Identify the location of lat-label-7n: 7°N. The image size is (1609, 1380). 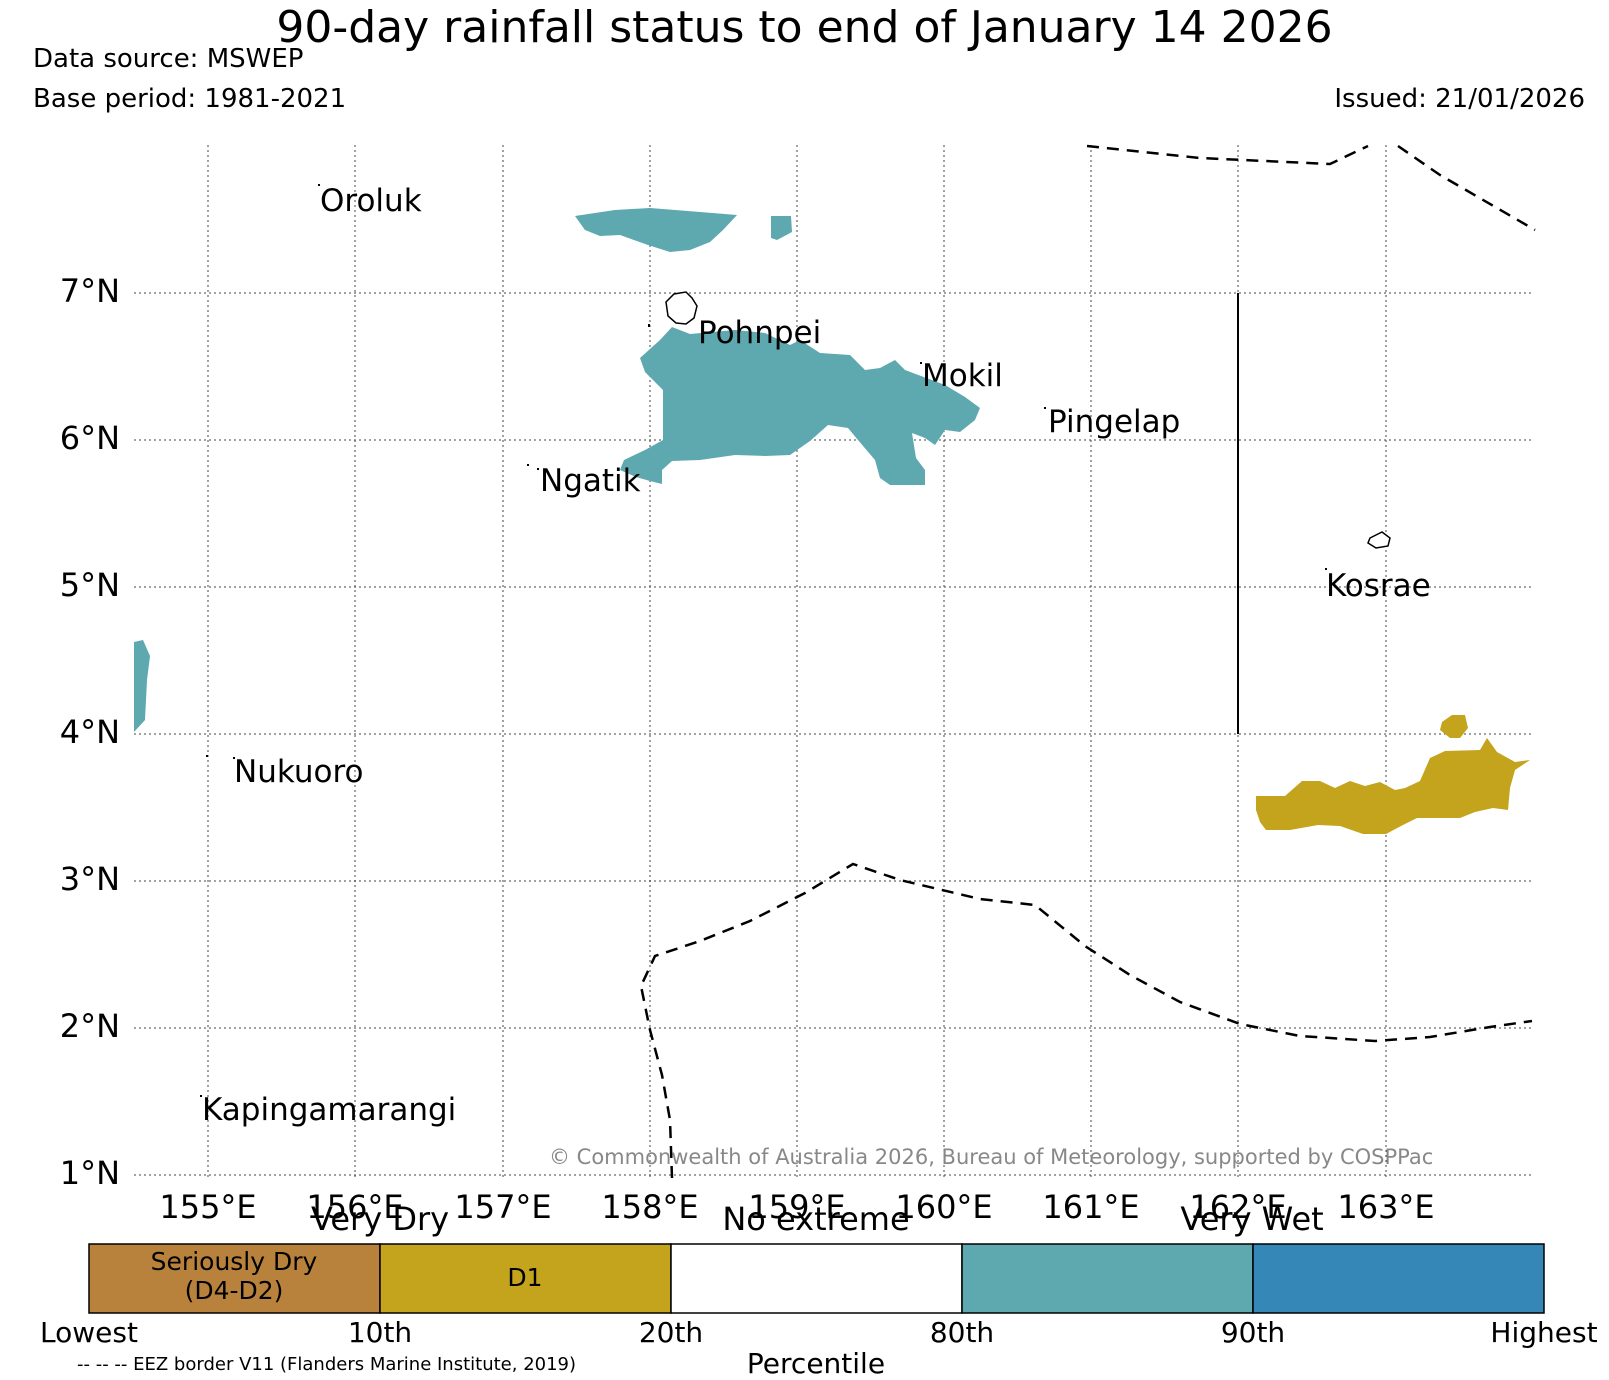
(90, 291).